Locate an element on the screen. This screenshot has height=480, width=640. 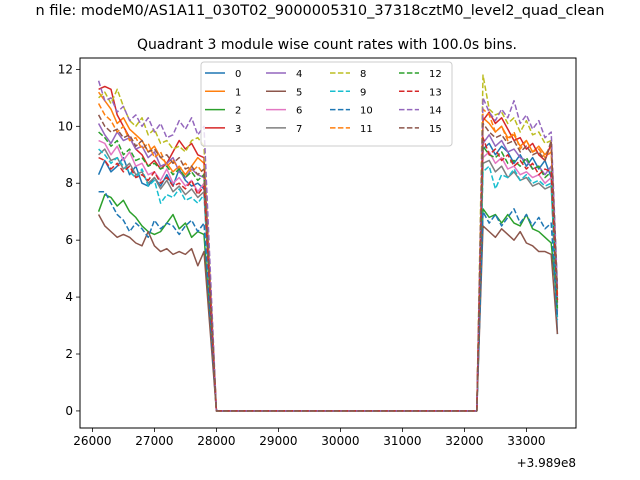
legend-label-4: 4 is located at coordinates (299, 74).